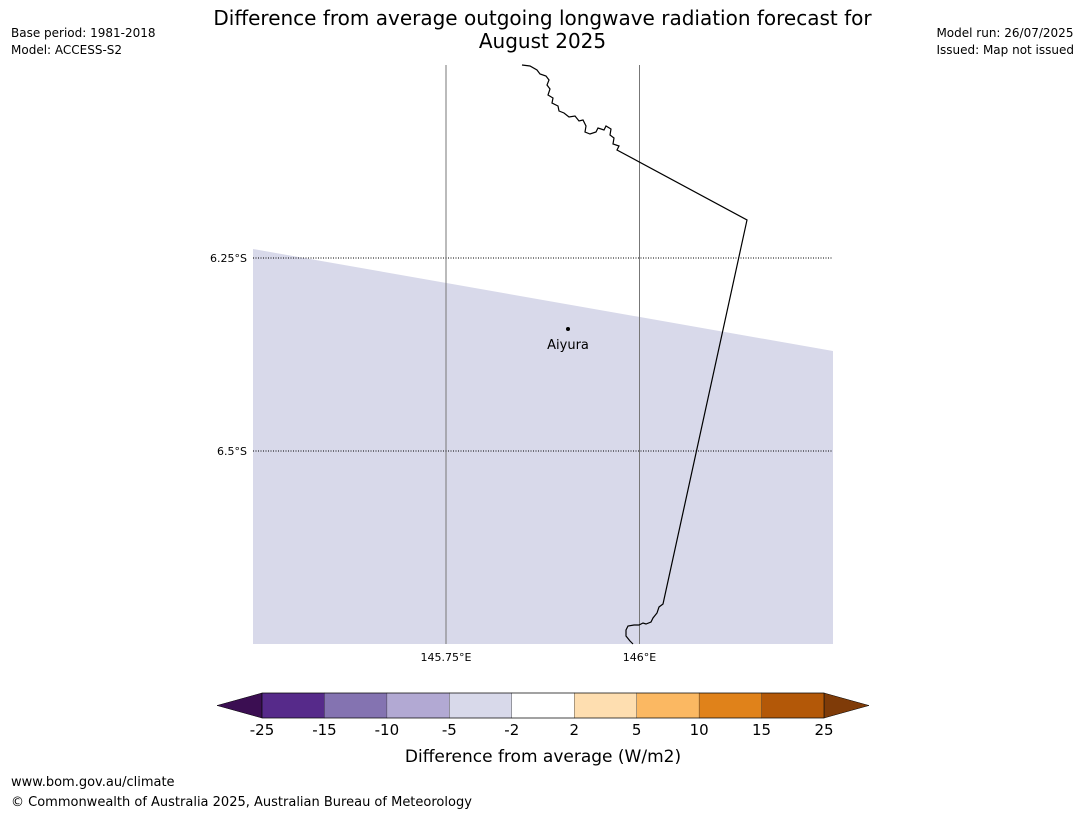 Image resolution: width=1085 pixels, height=816 pixels. What do you see at coordinates (639, 657) in the screenshot?
I see `lon-label-146: 146°E` at bounding box center [639, 657].